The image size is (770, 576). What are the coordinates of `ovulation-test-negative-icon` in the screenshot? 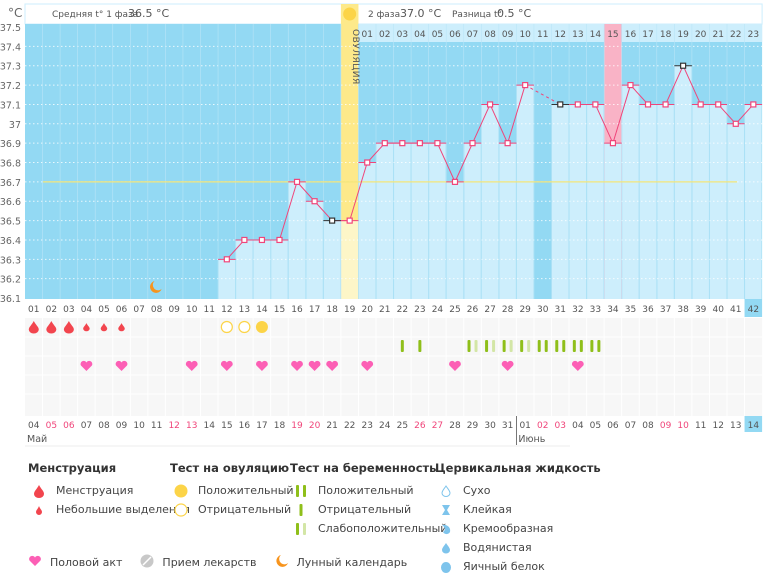 It's located at (244, 327).